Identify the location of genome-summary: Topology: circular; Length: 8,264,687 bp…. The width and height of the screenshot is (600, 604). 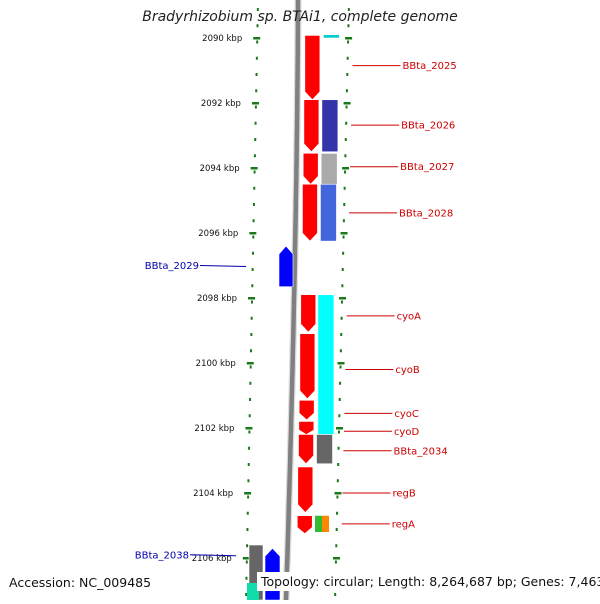
(428, 581).